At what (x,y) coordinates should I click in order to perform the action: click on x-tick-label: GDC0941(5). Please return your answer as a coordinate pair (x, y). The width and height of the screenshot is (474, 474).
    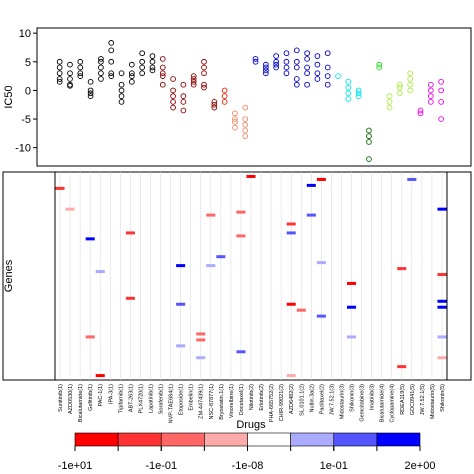
    Looking at the image, I should click on (413, 399).